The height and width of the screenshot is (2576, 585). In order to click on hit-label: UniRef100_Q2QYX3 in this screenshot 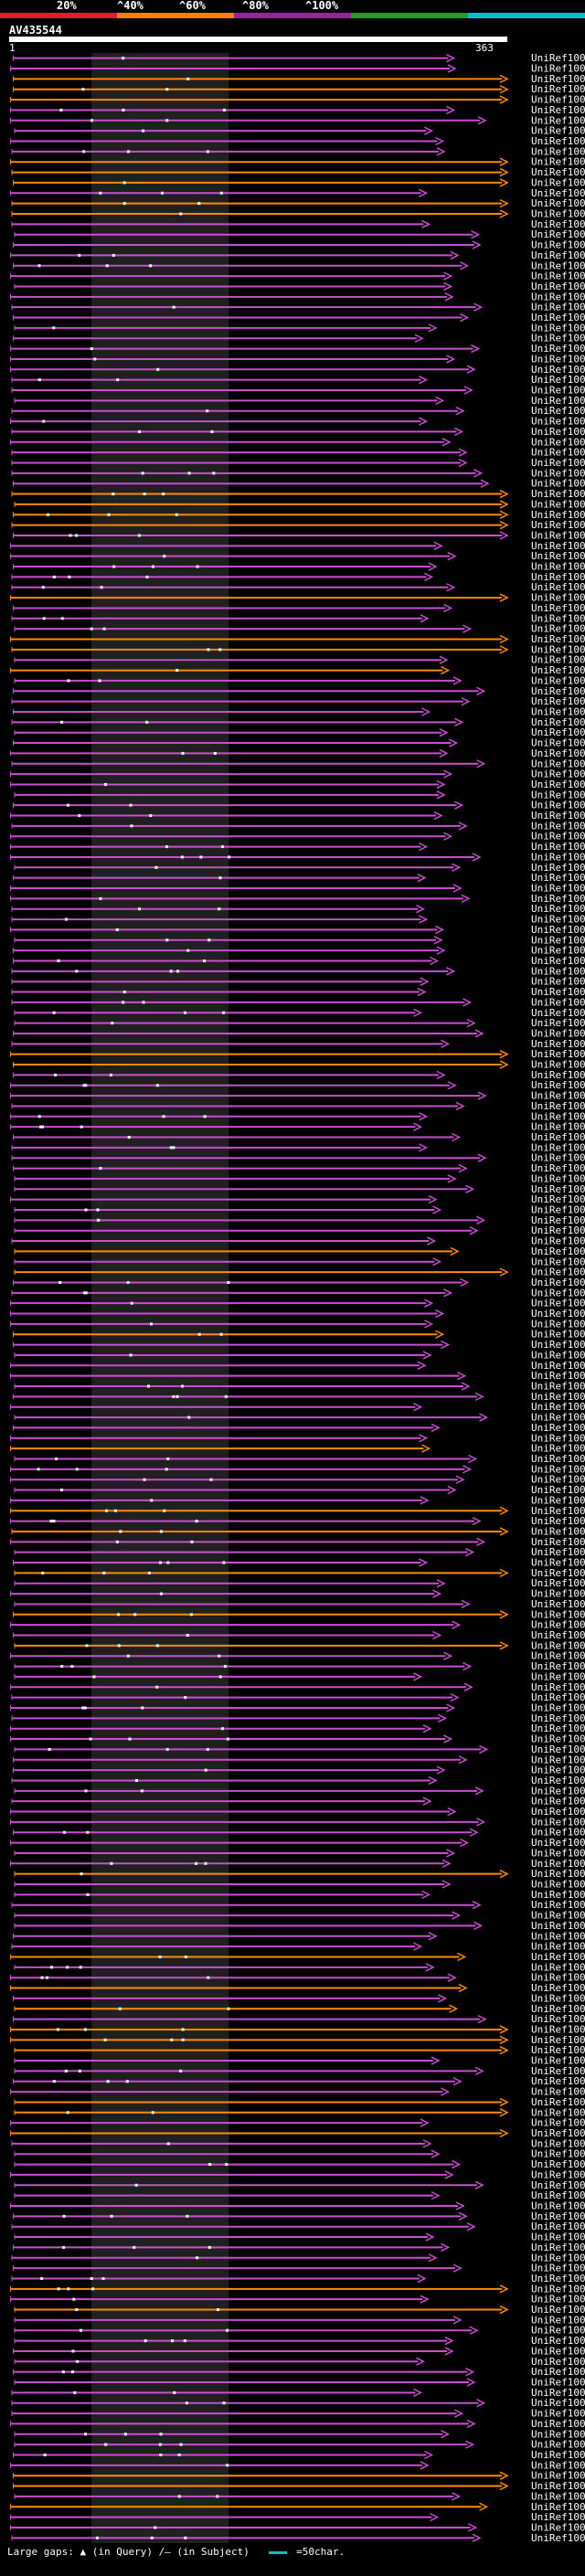, I will do `click(558, 1178)`.